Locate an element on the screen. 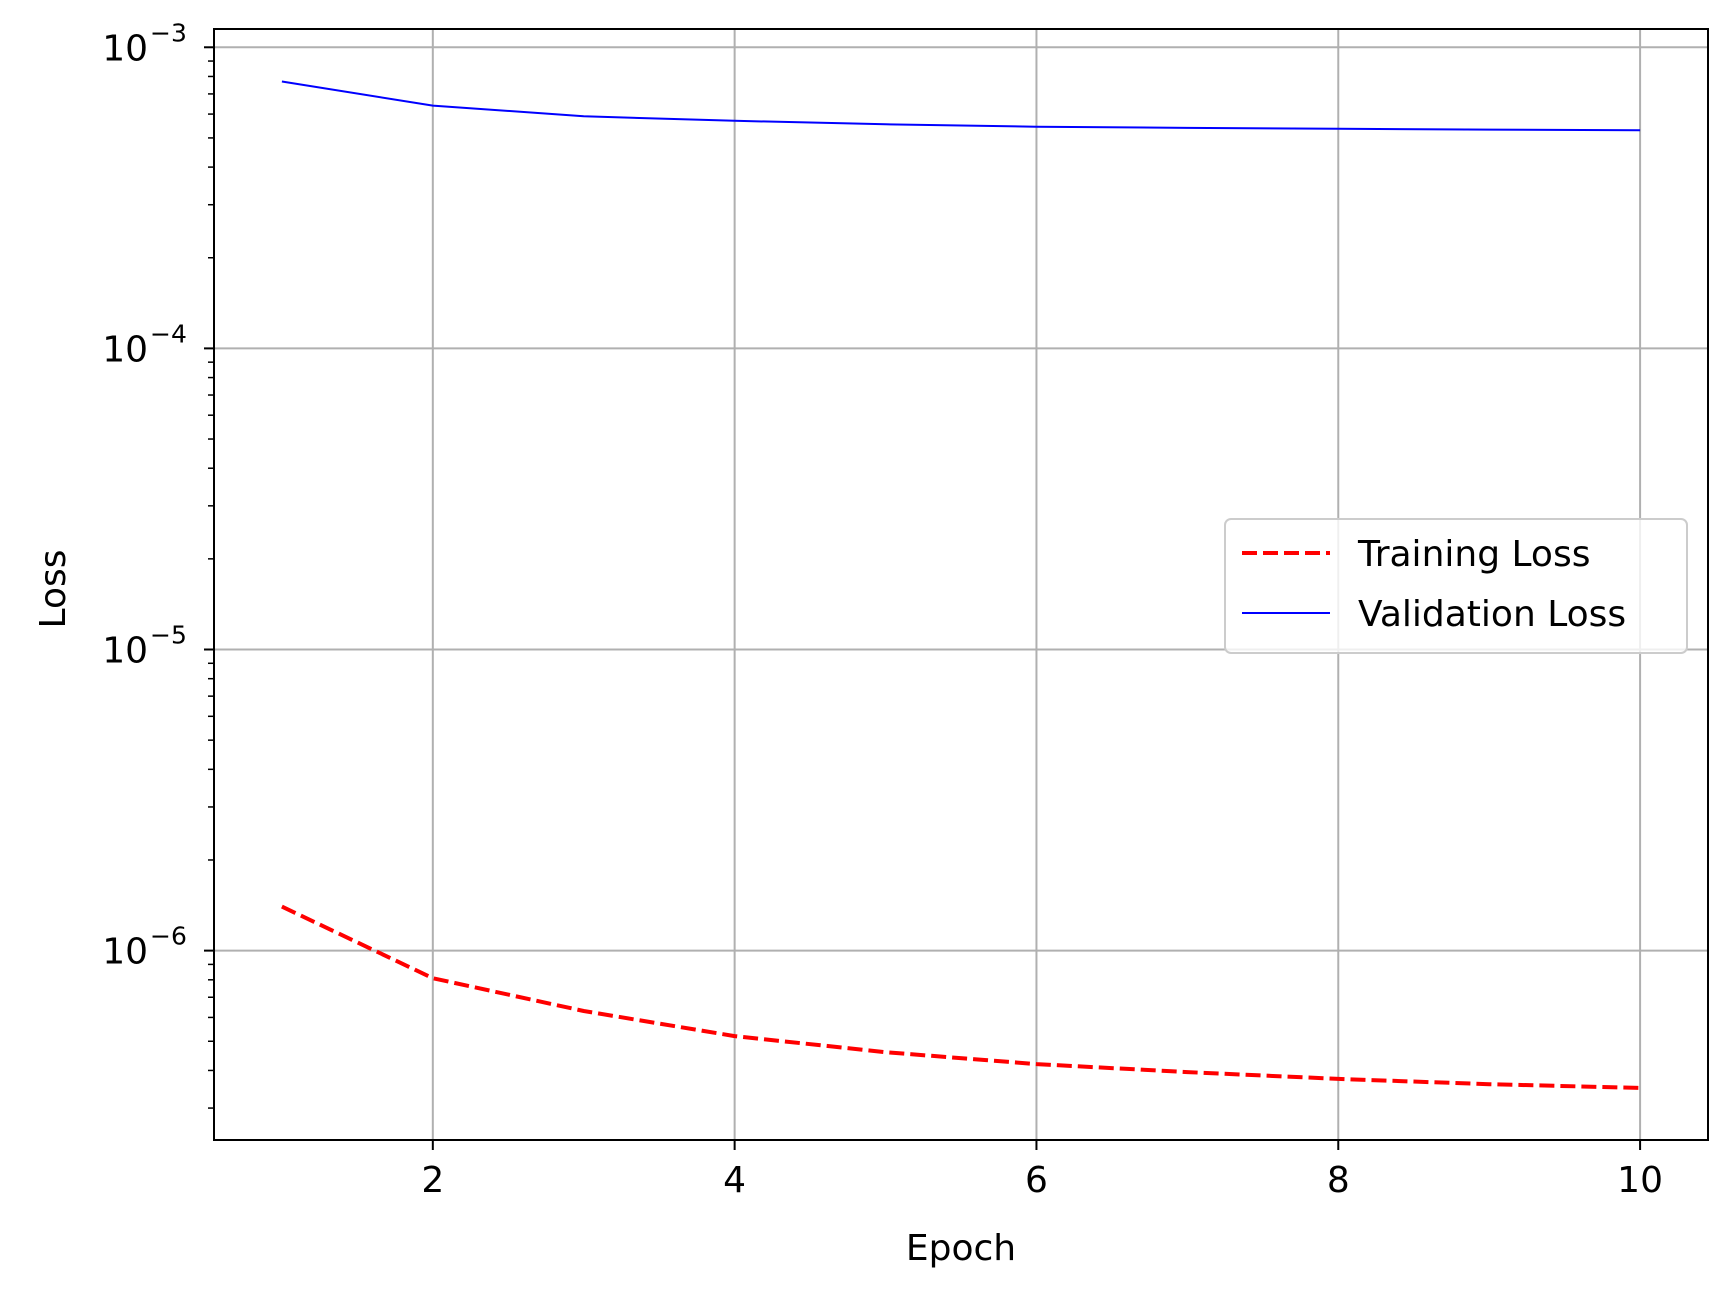 The height and width of the screenshot is (1294, 1730). legend-label-validation: Validation Loss is located at coordinates (1492, 614).